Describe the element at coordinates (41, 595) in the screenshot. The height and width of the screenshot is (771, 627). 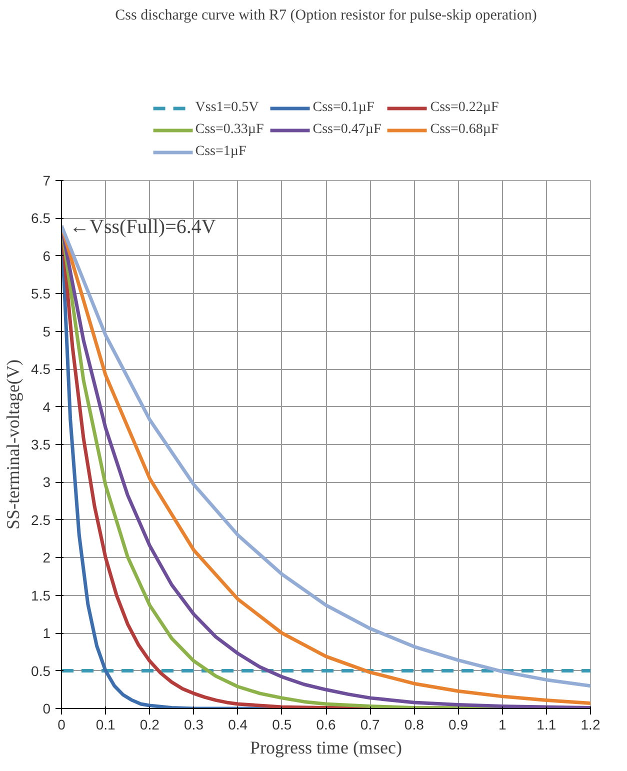
I see `y-tick-label: 1.5` at that location.